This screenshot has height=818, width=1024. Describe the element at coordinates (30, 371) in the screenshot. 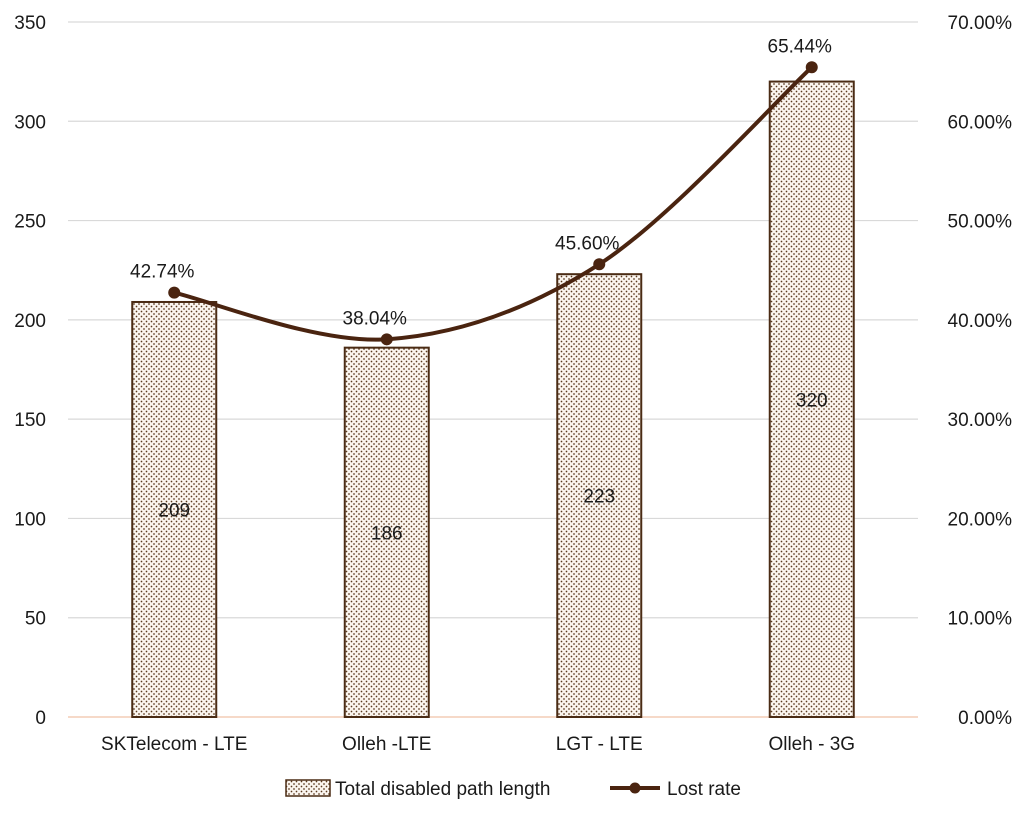

I see `left-axis: 0 50 100 150 200 250 300 350` at that location.